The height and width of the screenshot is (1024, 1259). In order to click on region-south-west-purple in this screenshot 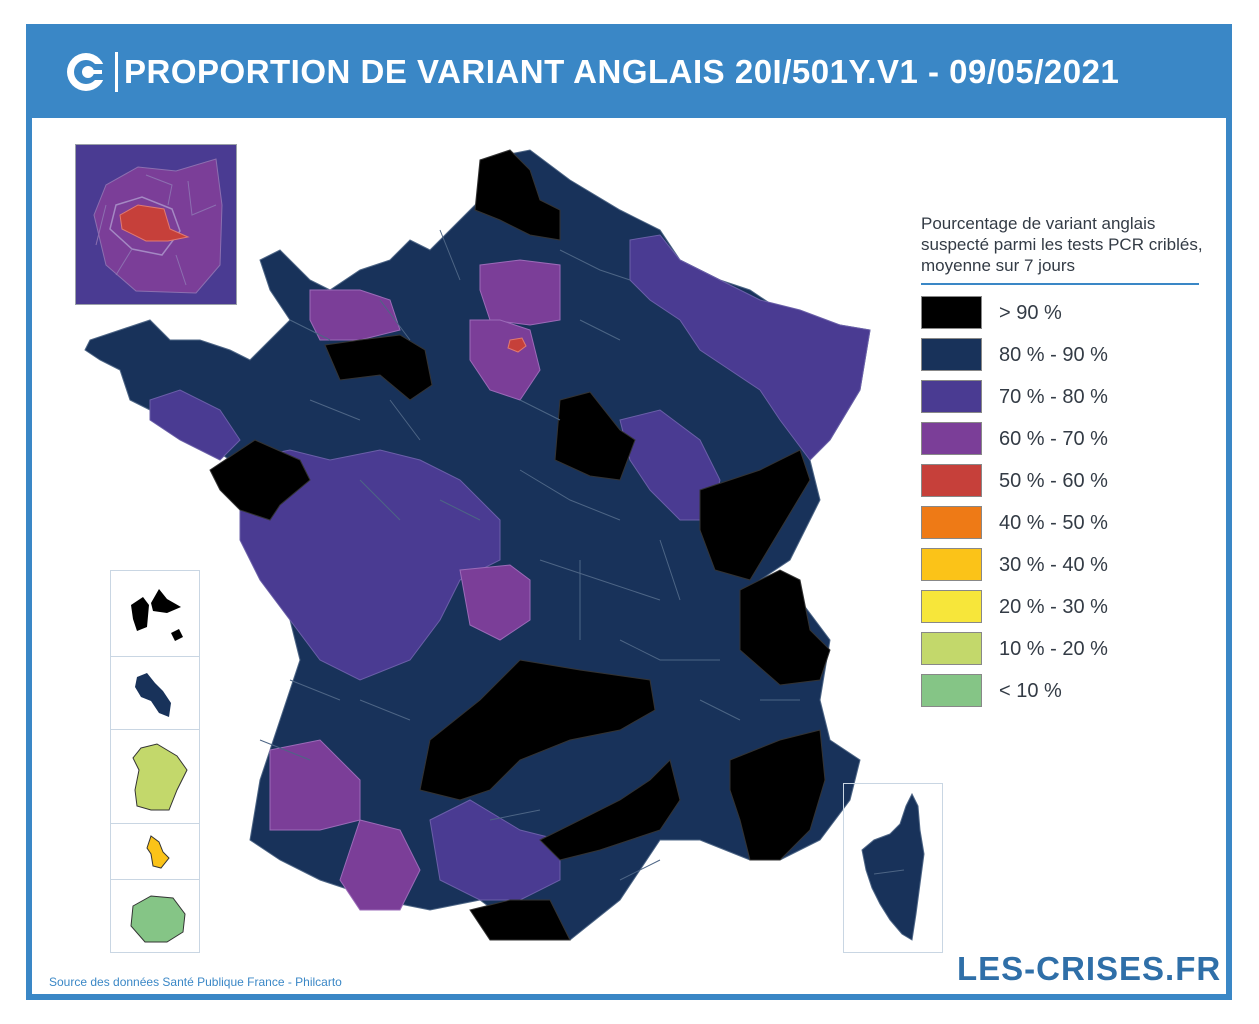, I will do `click(495, 850)`.